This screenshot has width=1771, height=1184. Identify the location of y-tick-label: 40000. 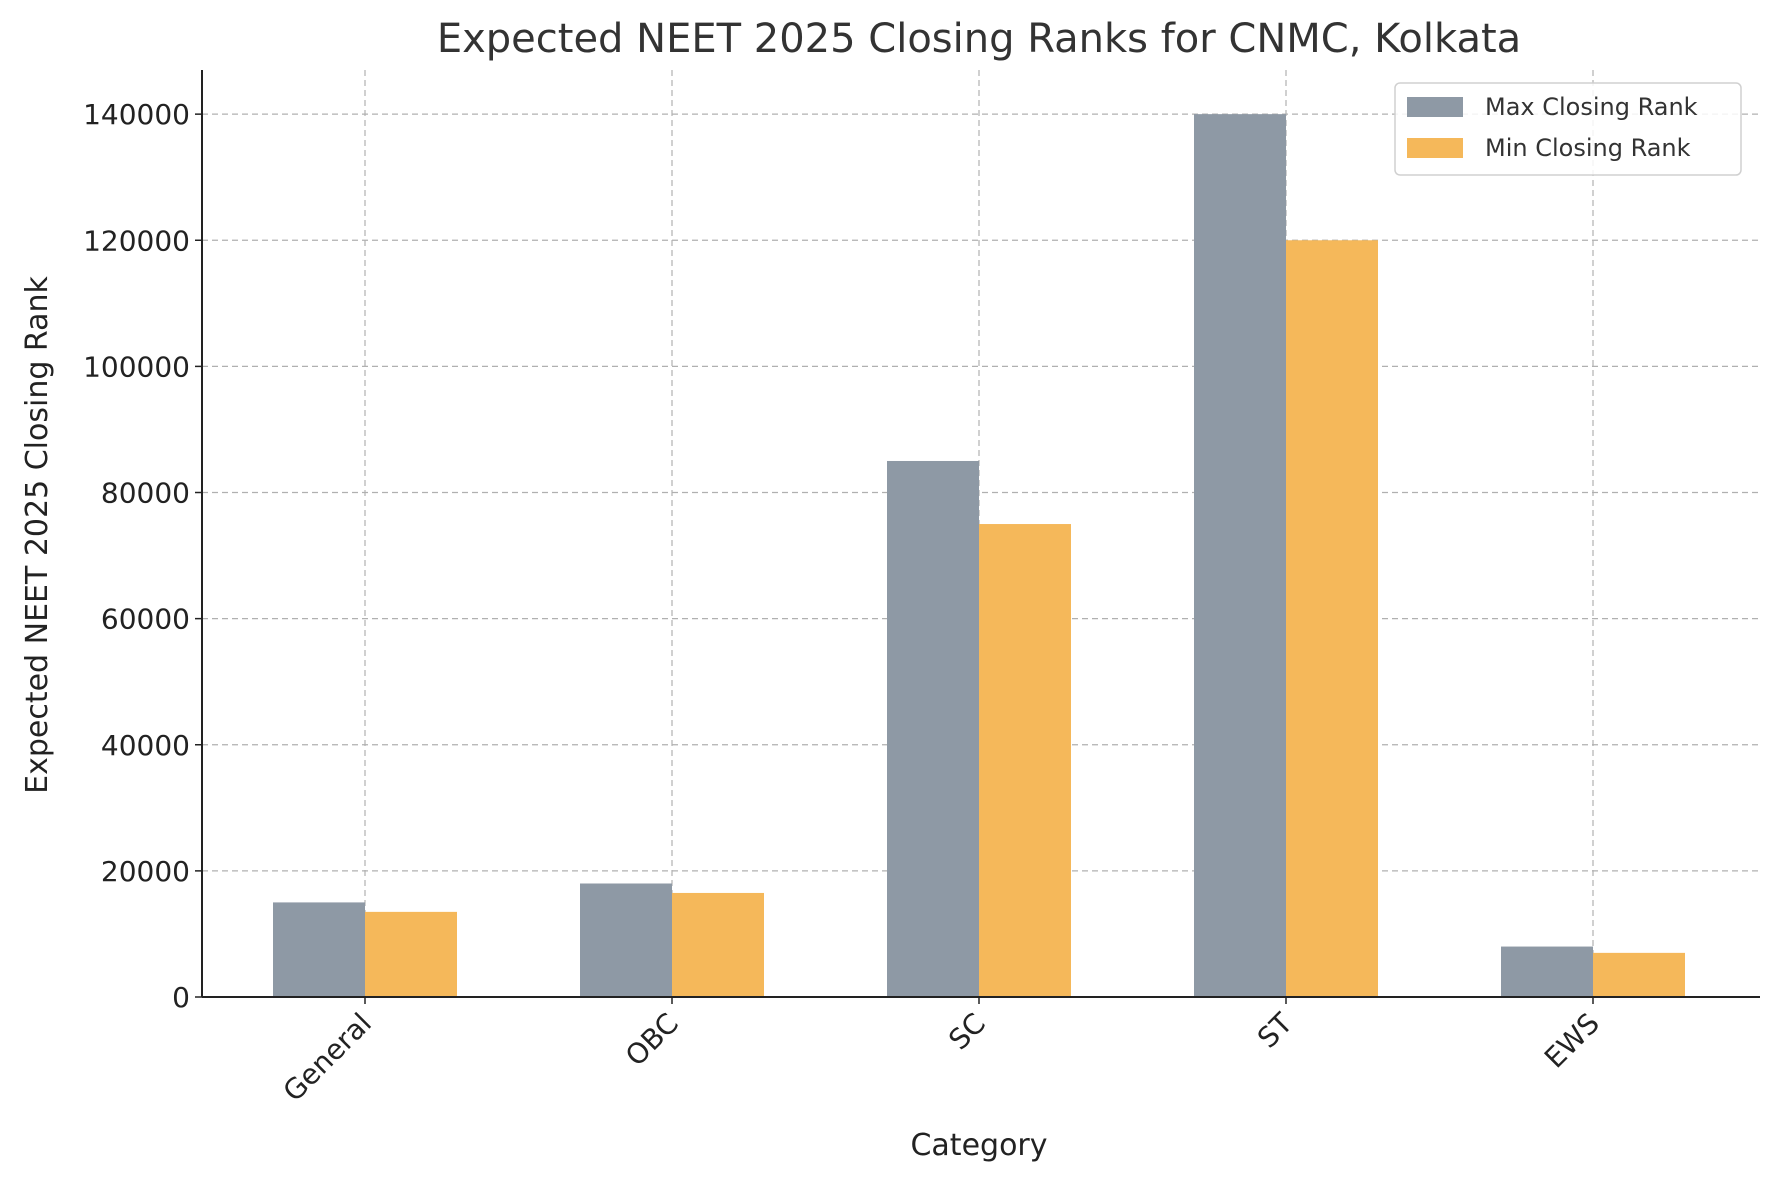
(145, 745).